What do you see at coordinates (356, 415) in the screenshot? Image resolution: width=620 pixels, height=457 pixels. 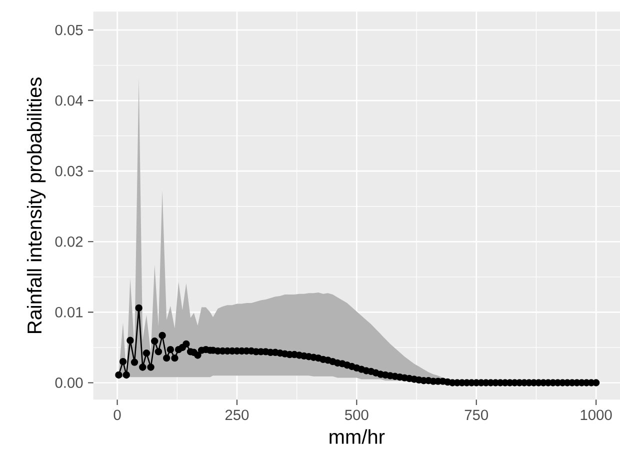 I see `x-tick-label: 500` at bounding box center [356, 415].